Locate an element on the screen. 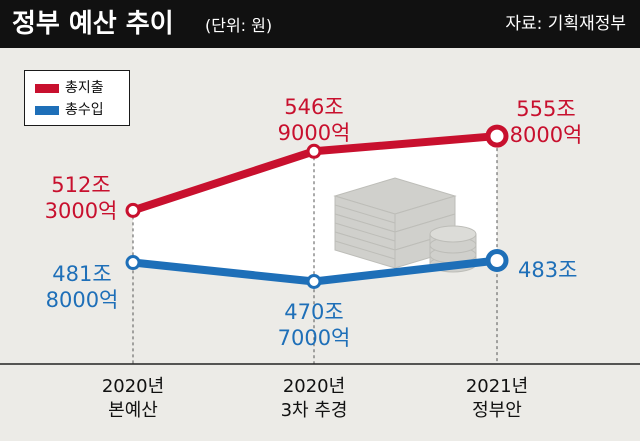 Image resolution: width=640 pixels, height=441 pixels. legend-swatch-expenditure is located at coordinates (47, 88).